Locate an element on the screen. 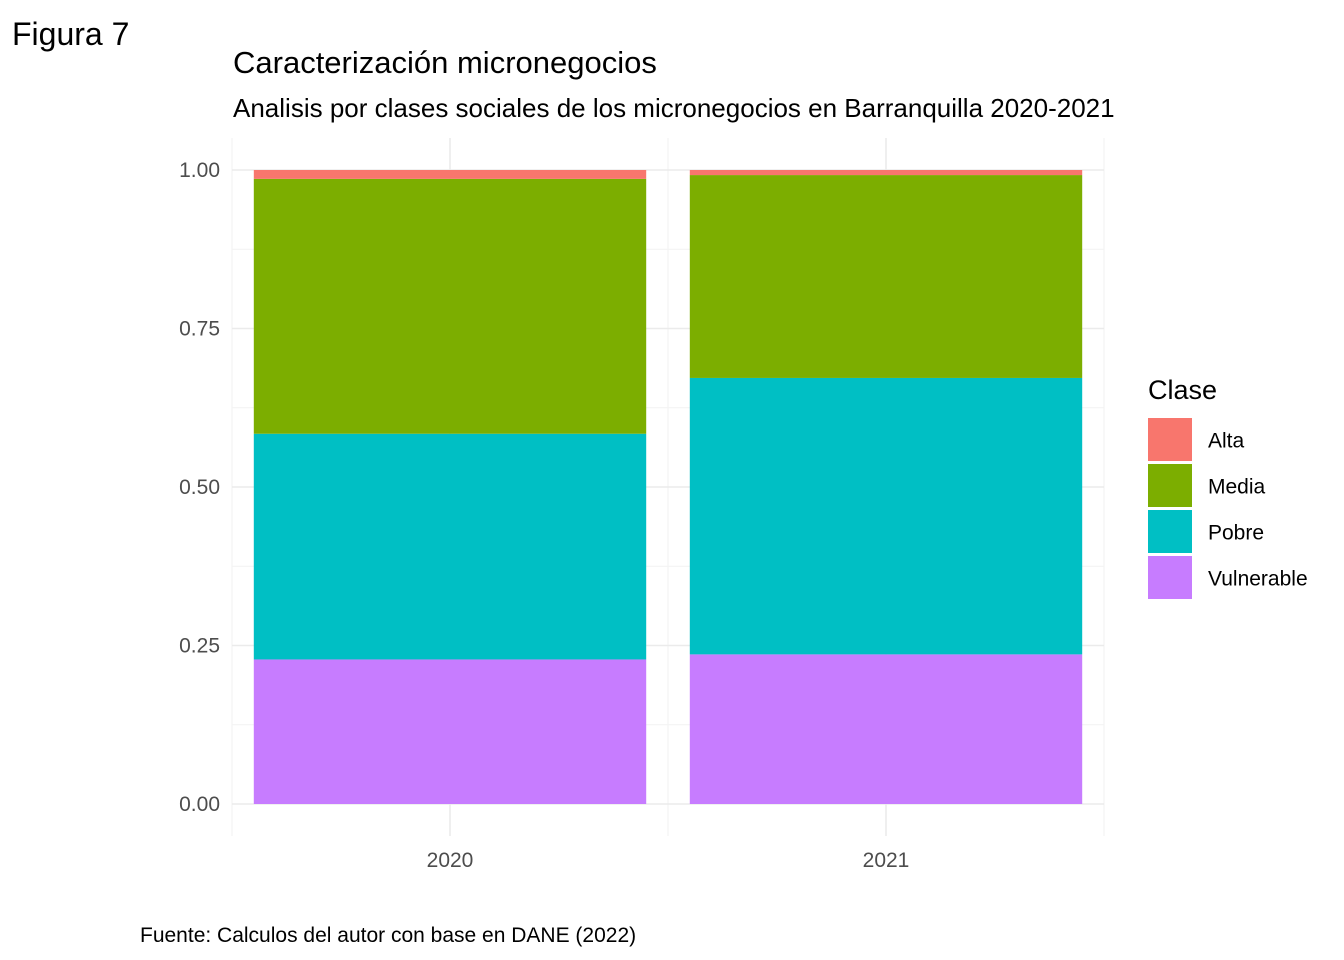  legend-key-alta is located at coordinates (1170, 439).